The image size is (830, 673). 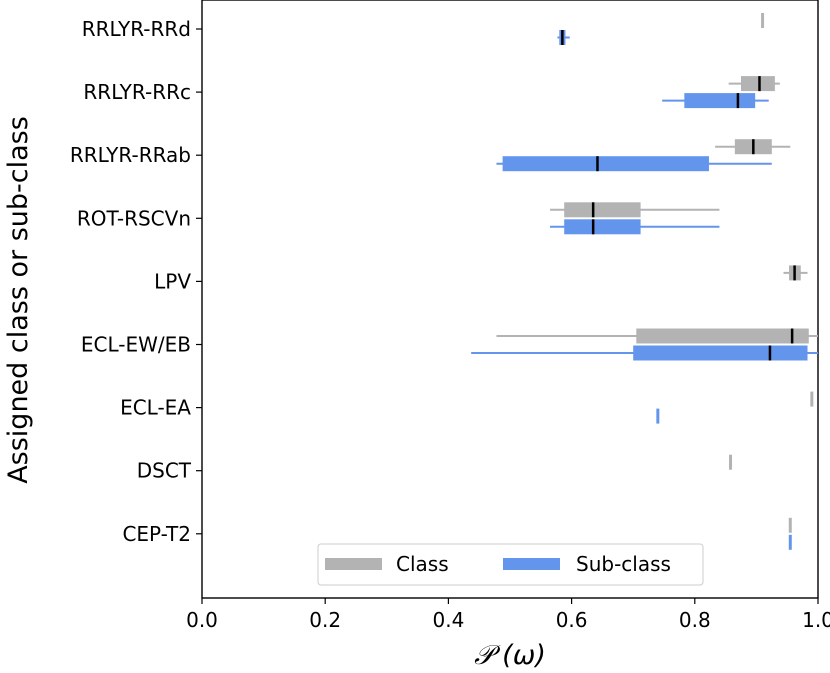 I want to click on x-tick-label: 0.0, so click(x=202, y=620).